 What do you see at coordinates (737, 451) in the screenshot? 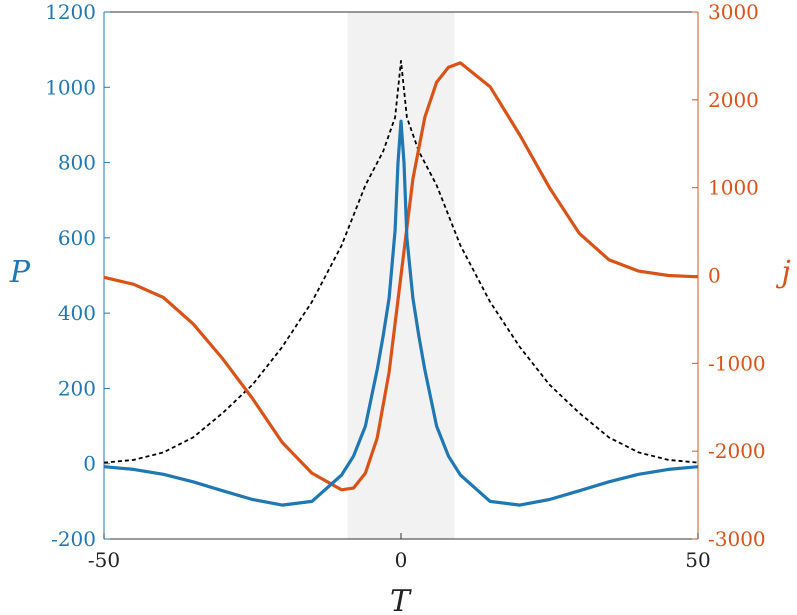
I see `y-right-tick-label: -2000` at bounding box center [737, 451].